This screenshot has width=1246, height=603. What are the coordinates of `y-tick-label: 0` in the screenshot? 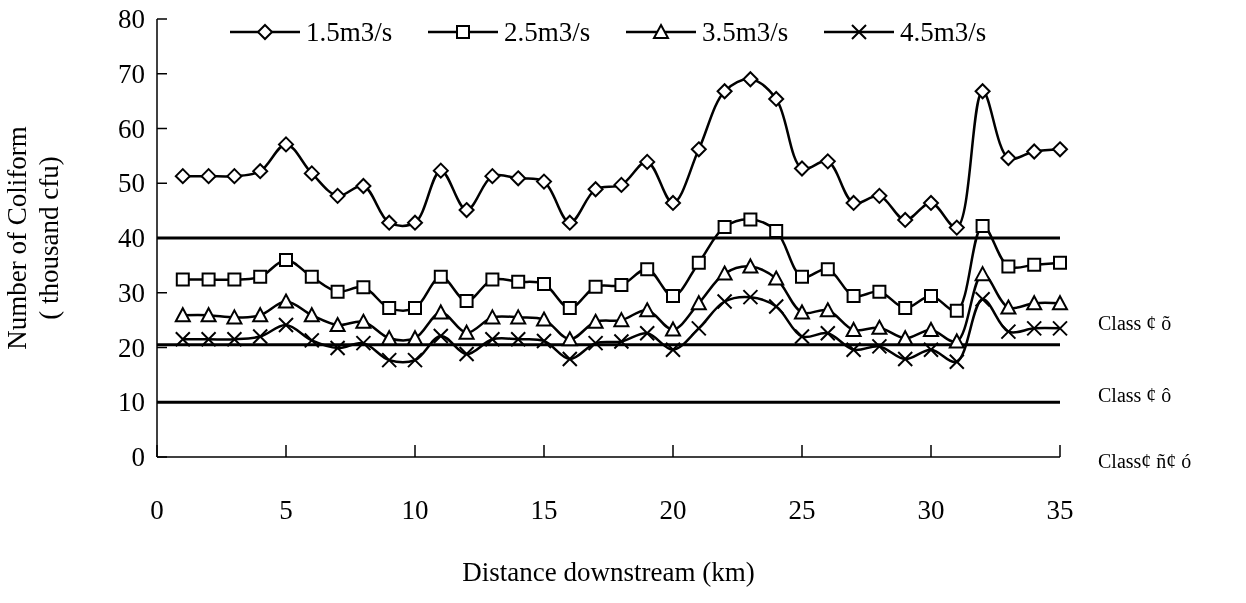 It's located at (138, 457).